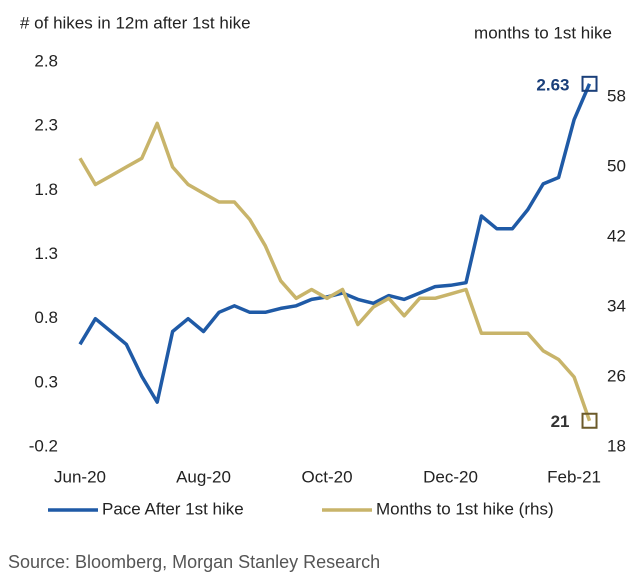  I want to click on y2-tick-label: 34, so click(616, 305).